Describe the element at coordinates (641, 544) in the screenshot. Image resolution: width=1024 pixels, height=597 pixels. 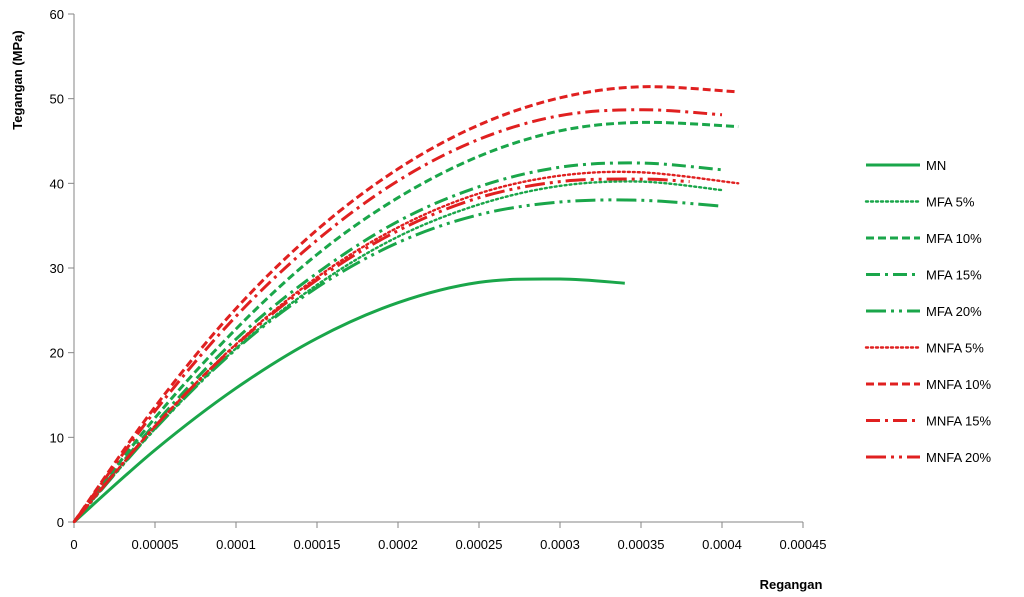
I see `x-tick-label: 0.00035` at that location.